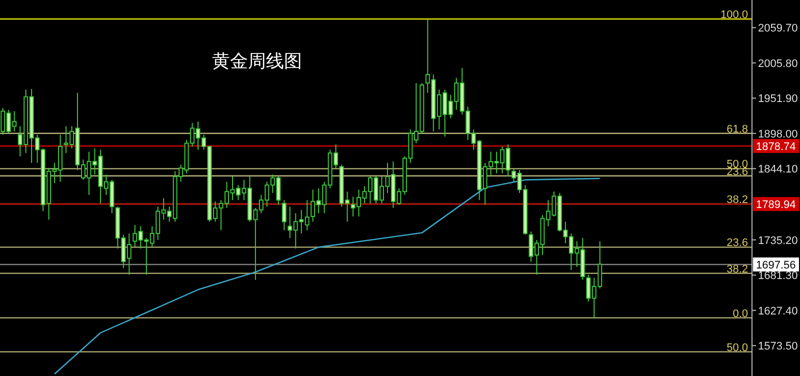  What do you see at coordinates (778, 311) in the screenshot?
I see `y-tick-label: 1627.40` at bounding box center [778, 311].